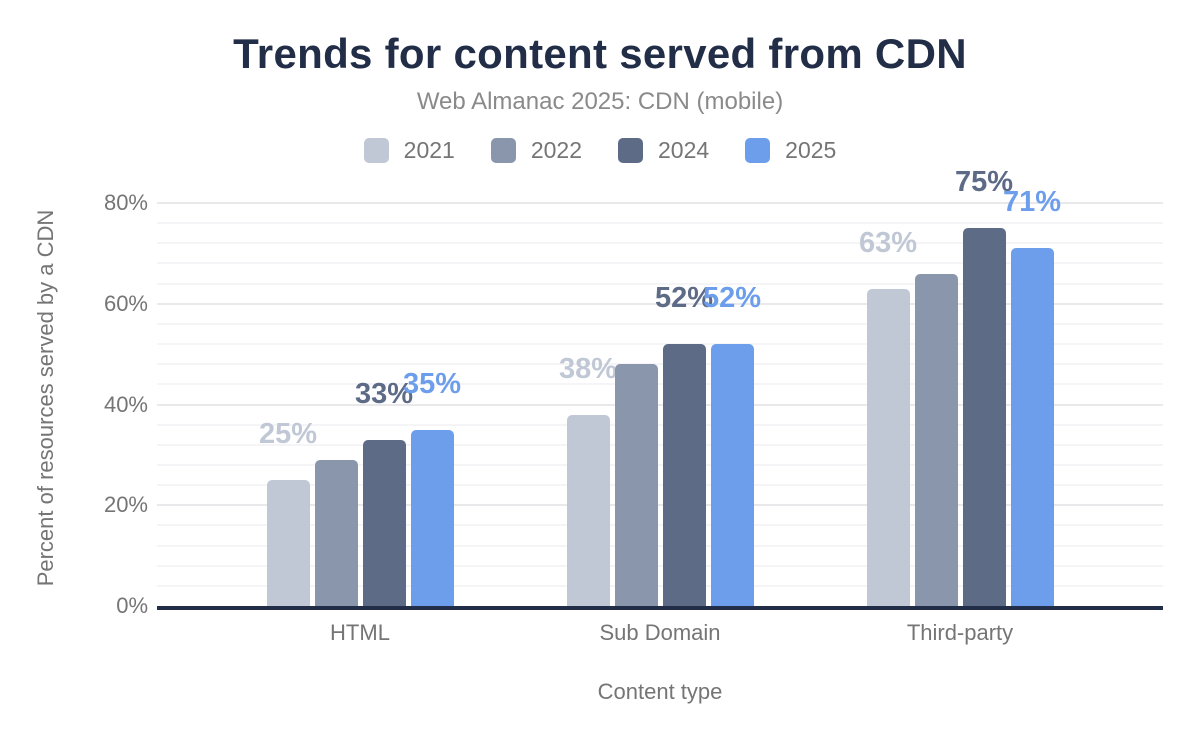  I want to click on category-label-html: HTML, so click(360, 632).